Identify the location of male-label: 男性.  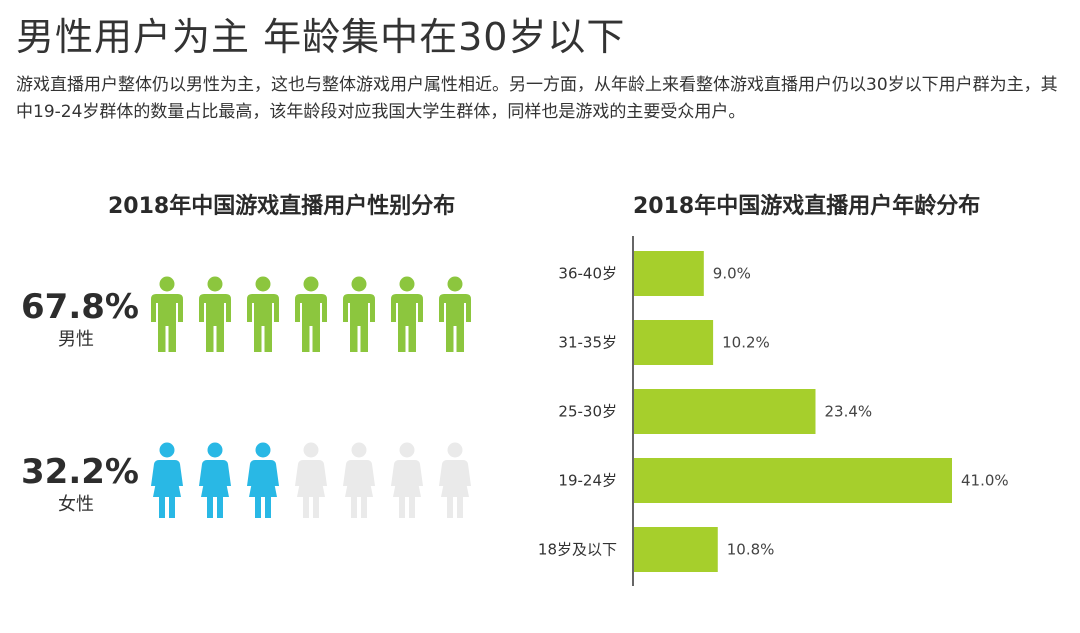
(76, 339).